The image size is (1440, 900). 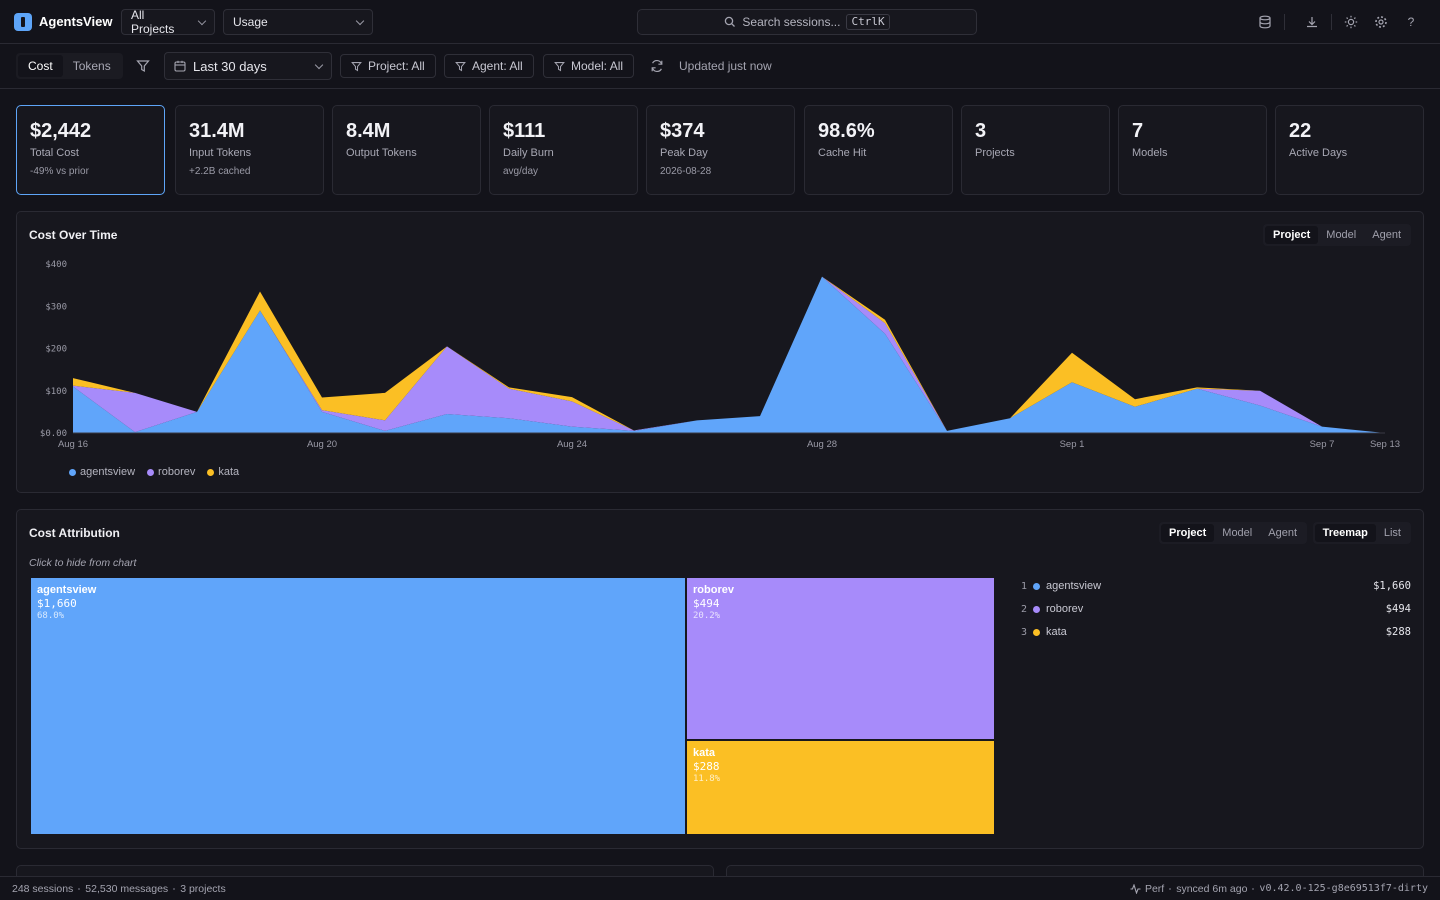 What do you see at coordinates (72, 472) in the screenshot?
I see `legend-dot` at bounding box center [72, 472].